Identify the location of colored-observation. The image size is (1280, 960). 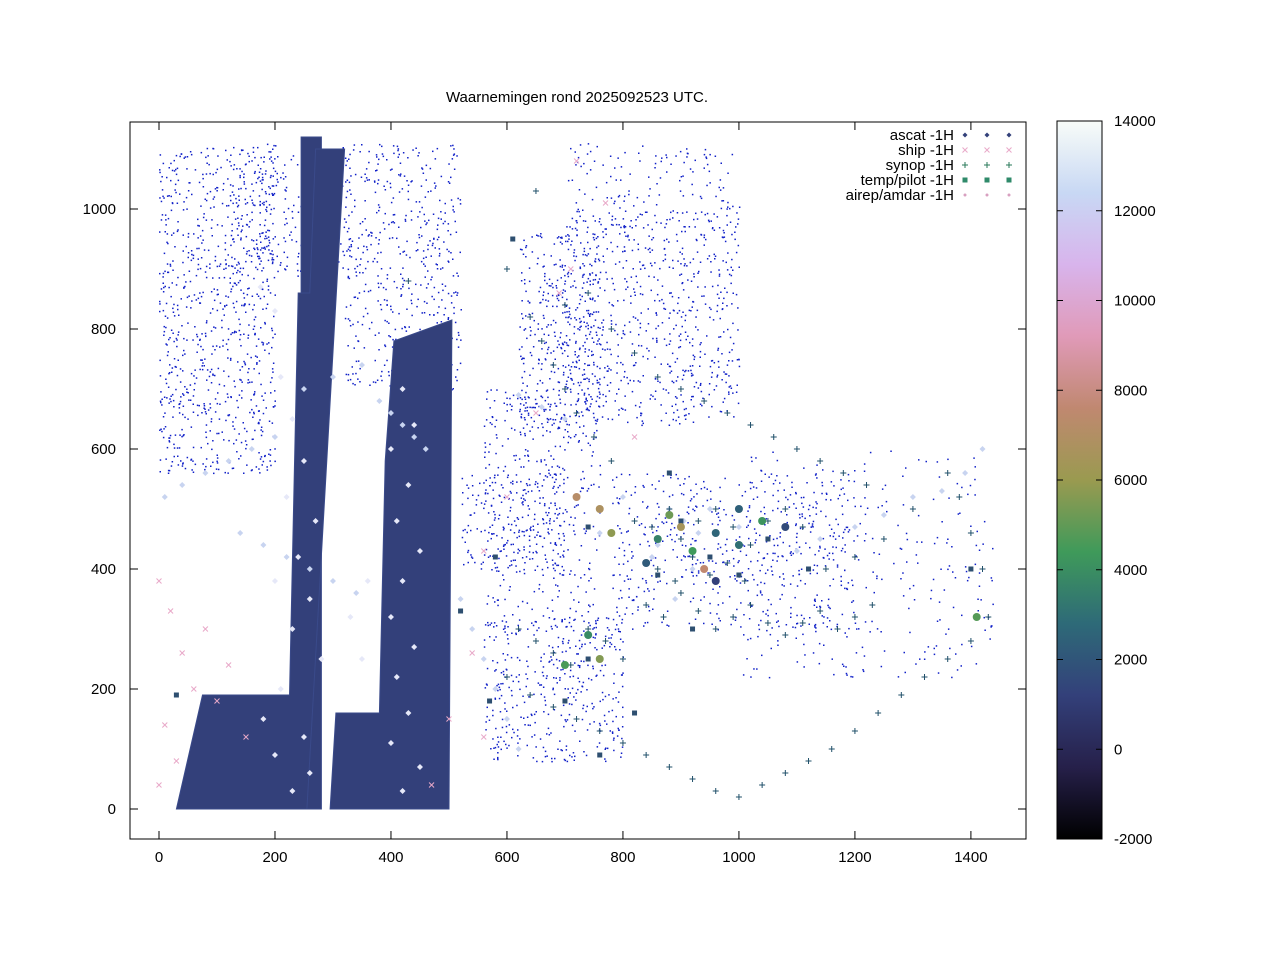
(599, 659).